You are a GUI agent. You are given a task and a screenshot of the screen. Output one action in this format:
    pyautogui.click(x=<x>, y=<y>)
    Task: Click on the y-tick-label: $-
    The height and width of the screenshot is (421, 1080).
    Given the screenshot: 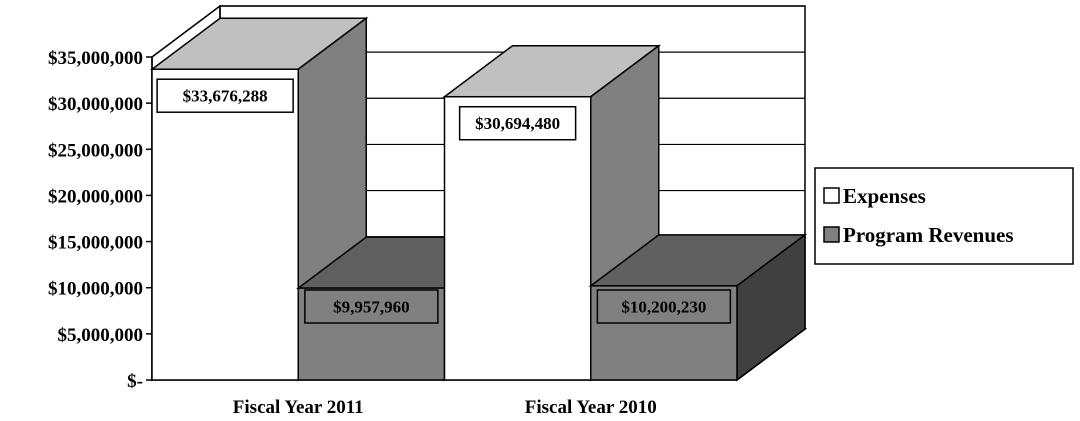 What is the action you would take?
    pyautogui.click(x=135, y=381)
    